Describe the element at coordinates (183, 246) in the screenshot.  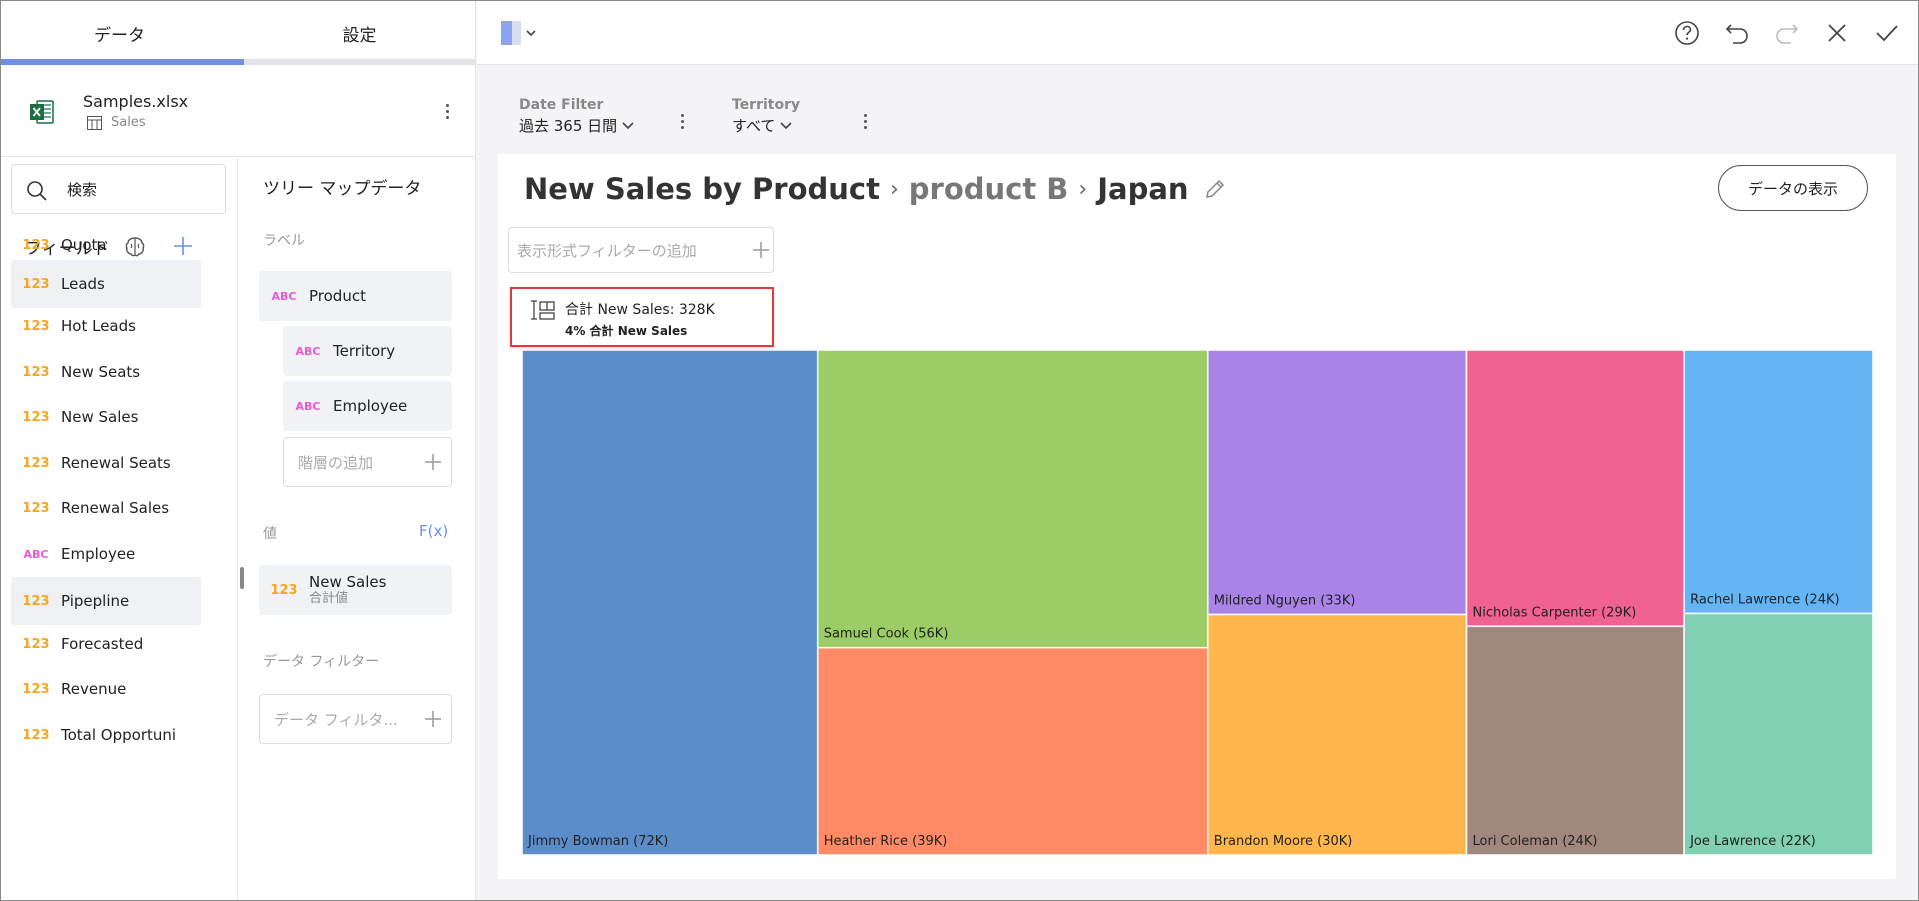
I see `add-field-icon` at that location.